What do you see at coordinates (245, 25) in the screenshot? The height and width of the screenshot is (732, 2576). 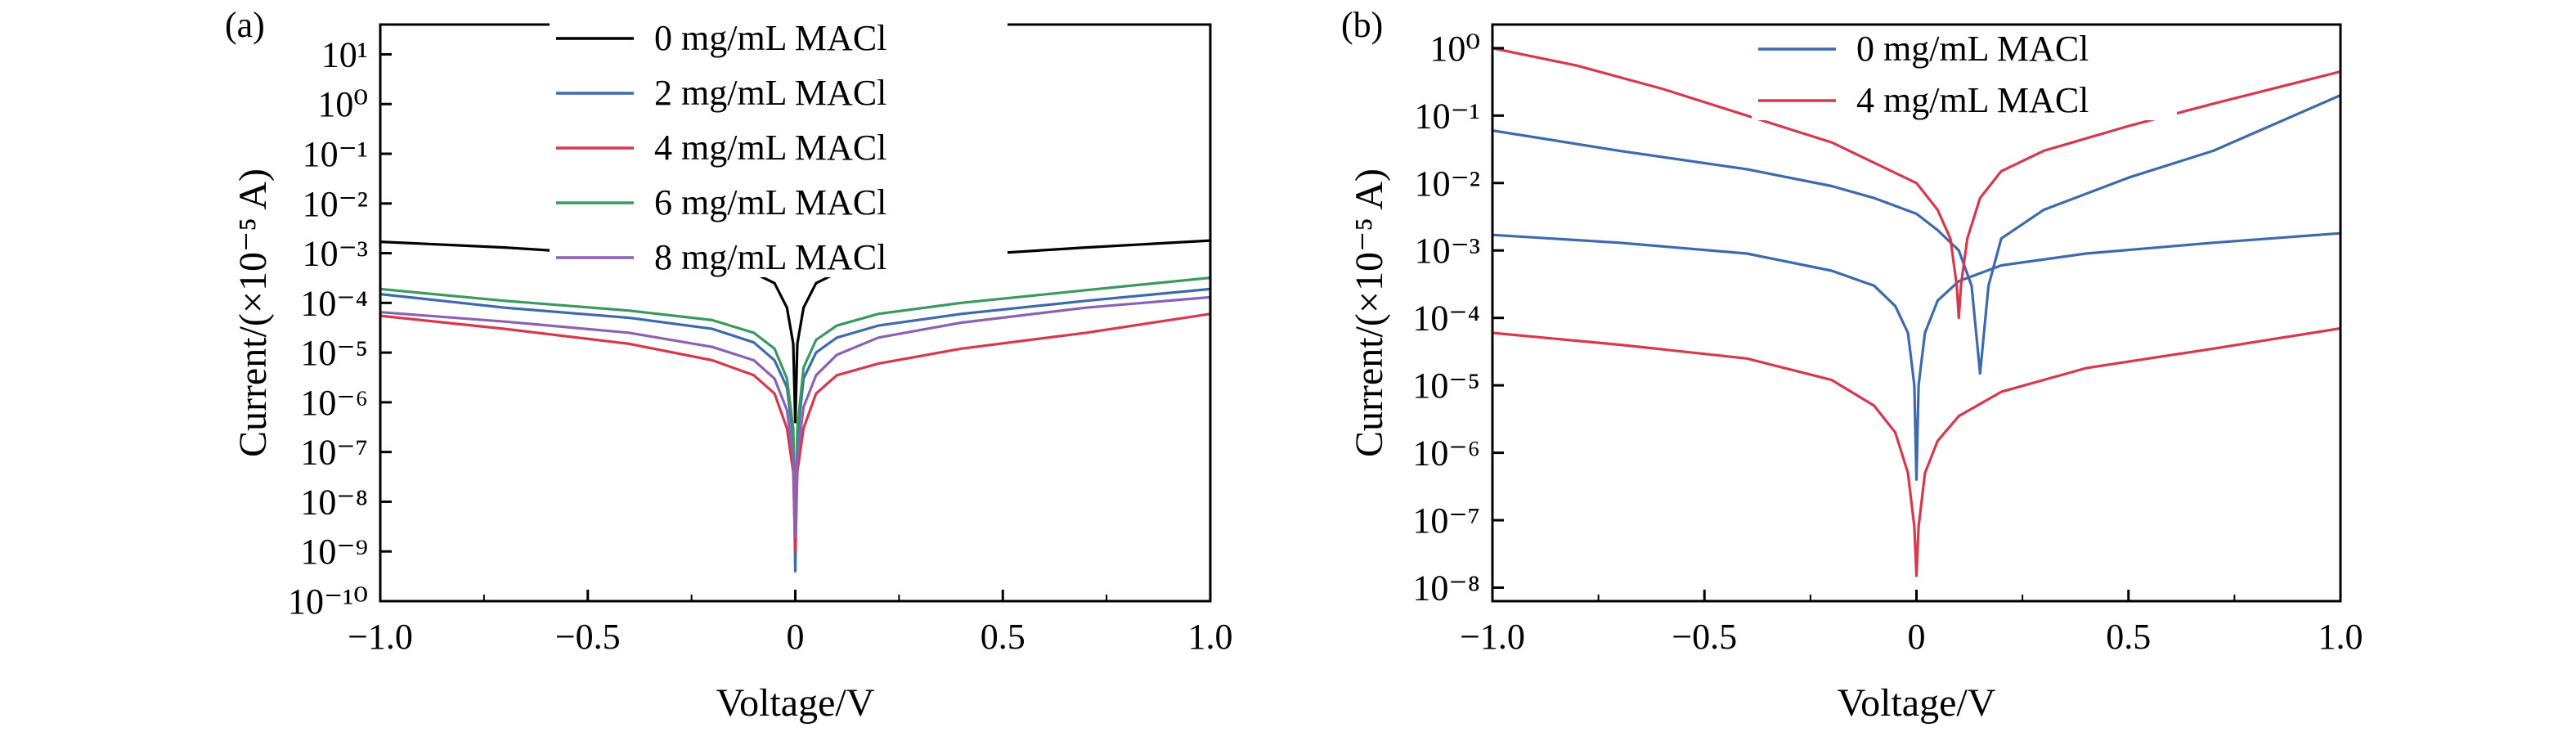 I see `panel-label: (a)` at bounding box center [245, 25].